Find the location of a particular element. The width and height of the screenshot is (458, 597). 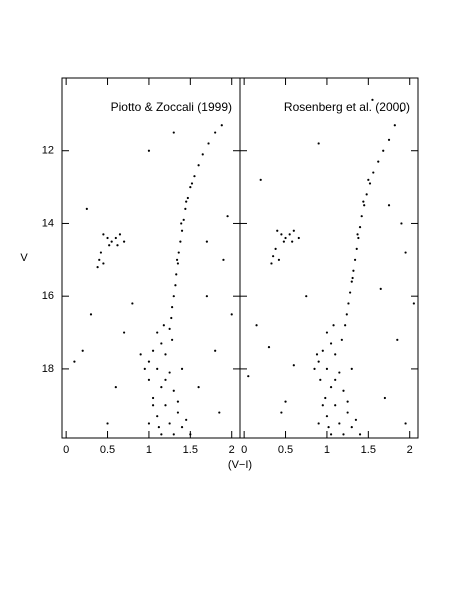

x-tick-label: 1 is located at coordinates (149, 450).